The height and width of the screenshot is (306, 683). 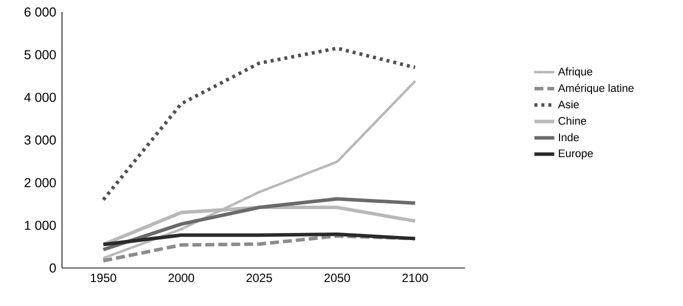 What do you see at coordinates (572, 120) in the screenshot?
I see `legend-label: Chine` at bounding box center [572, 120].